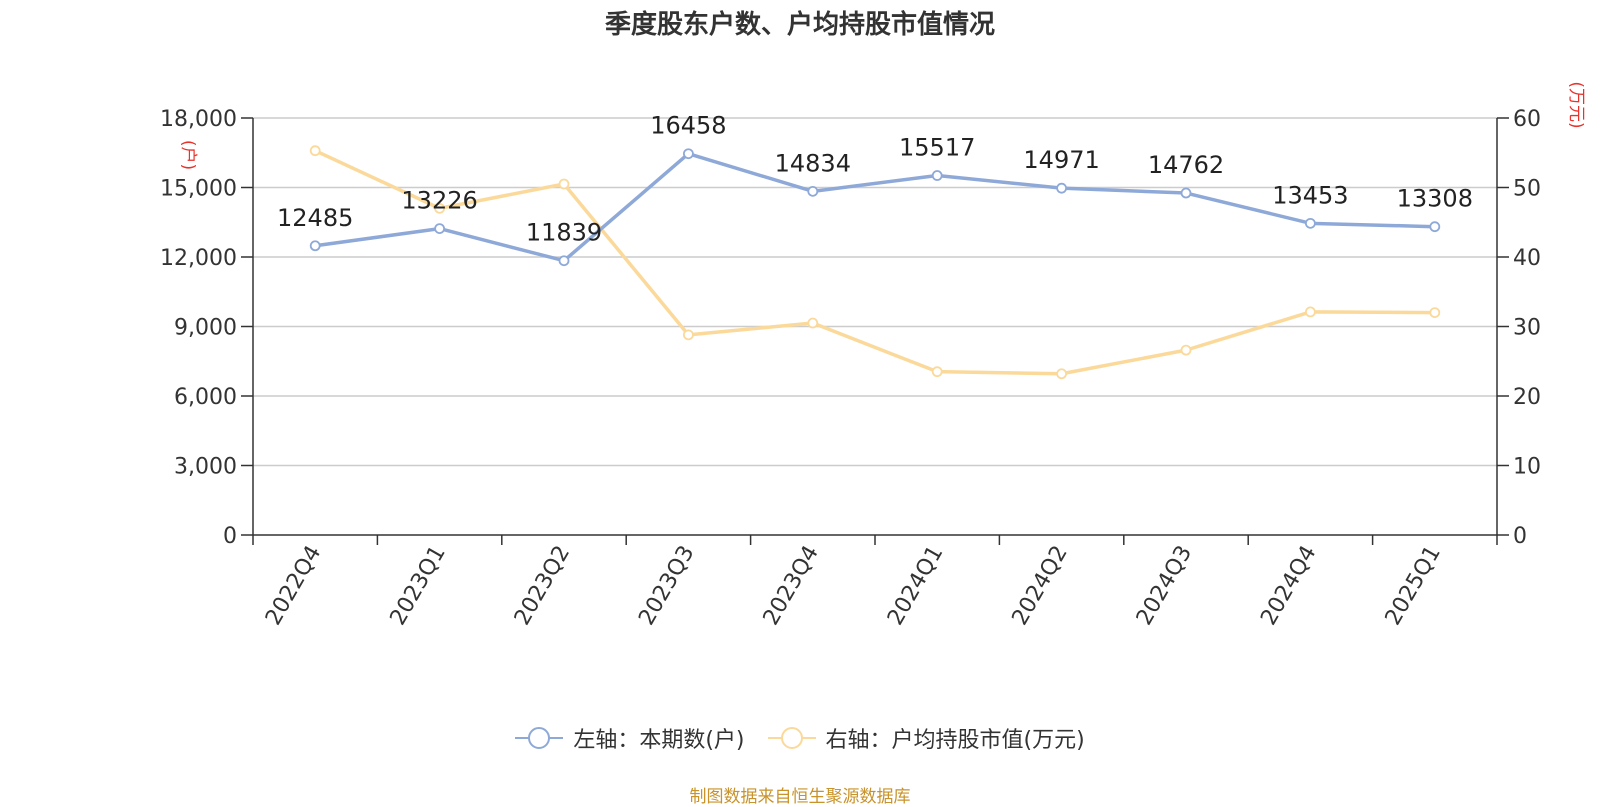 This screenshot has height=807, width=1600. What do you see at coordinates (1527, 258) in the screenshot?
I see `right-tick-label: 40` at bounding box center [1527, 258].